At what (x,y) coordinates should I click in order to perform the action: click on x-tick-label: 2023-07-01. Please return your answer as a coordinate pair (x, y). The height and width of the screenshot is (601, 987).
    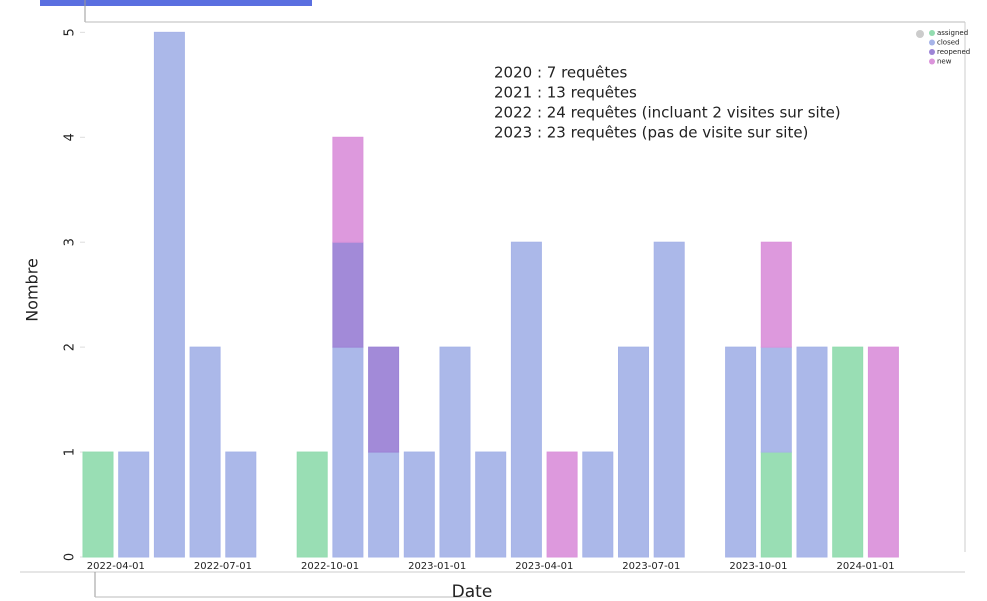
    Looking at the image, I should click on (651, 566).